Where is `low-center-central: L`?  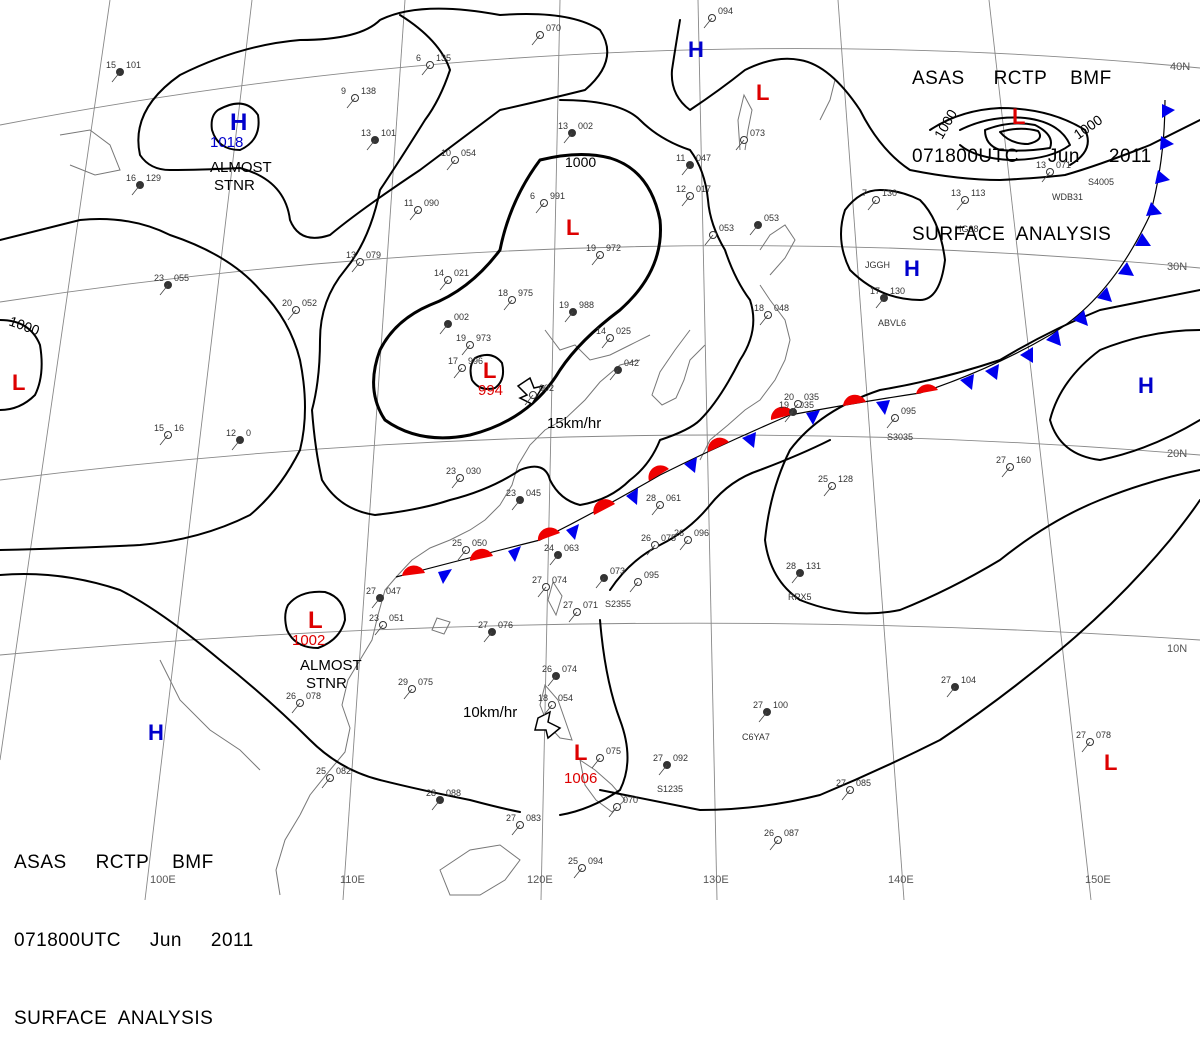
low-center-central: L is located at coordinates (572, 227).